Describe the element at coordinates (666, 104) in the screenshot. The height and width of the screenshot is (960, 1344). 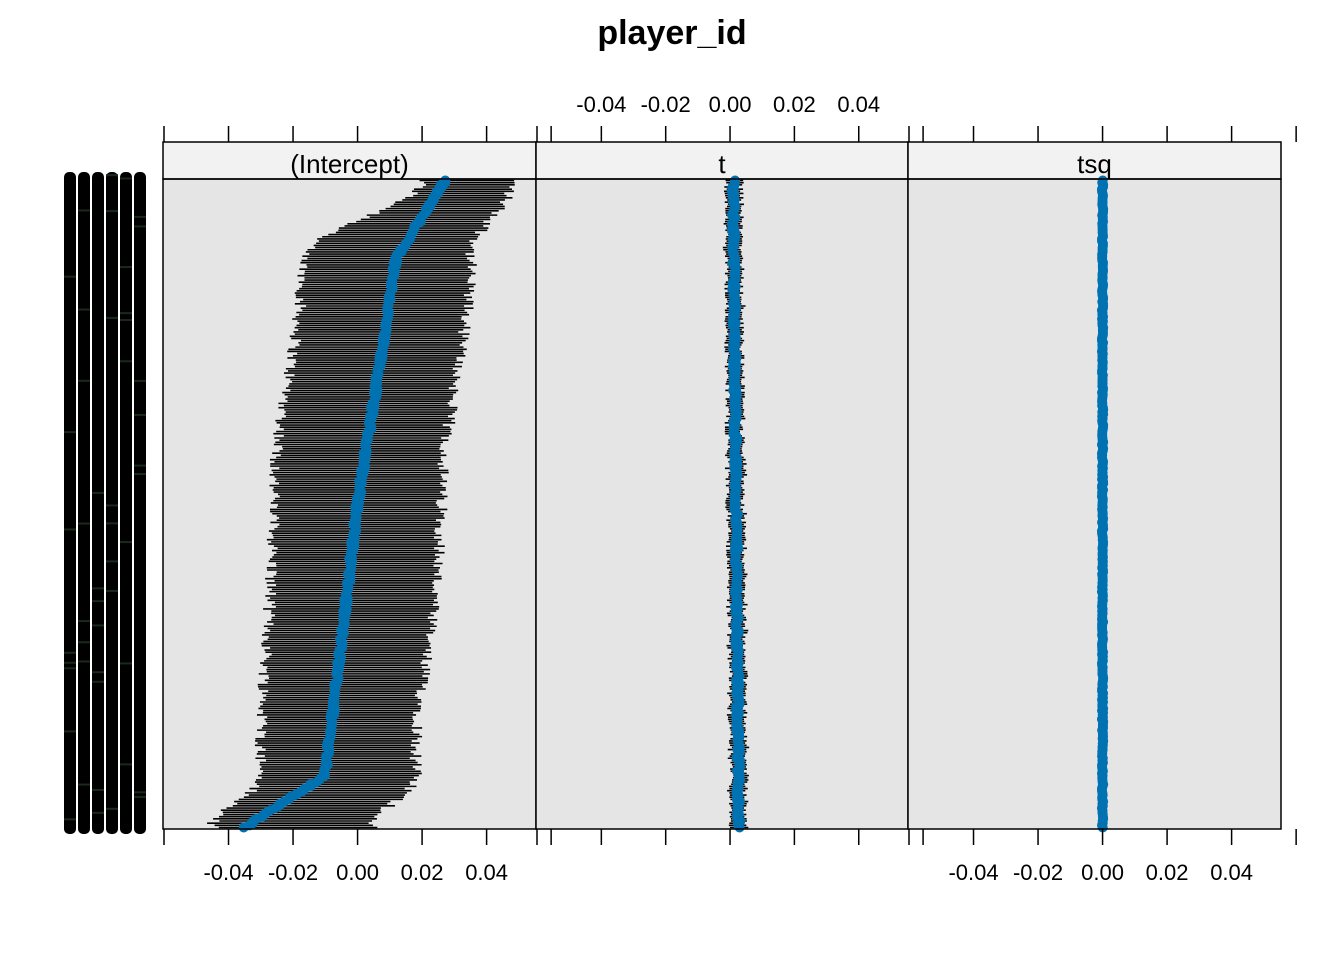
I see `top-tick-label: -0.02` at that location.